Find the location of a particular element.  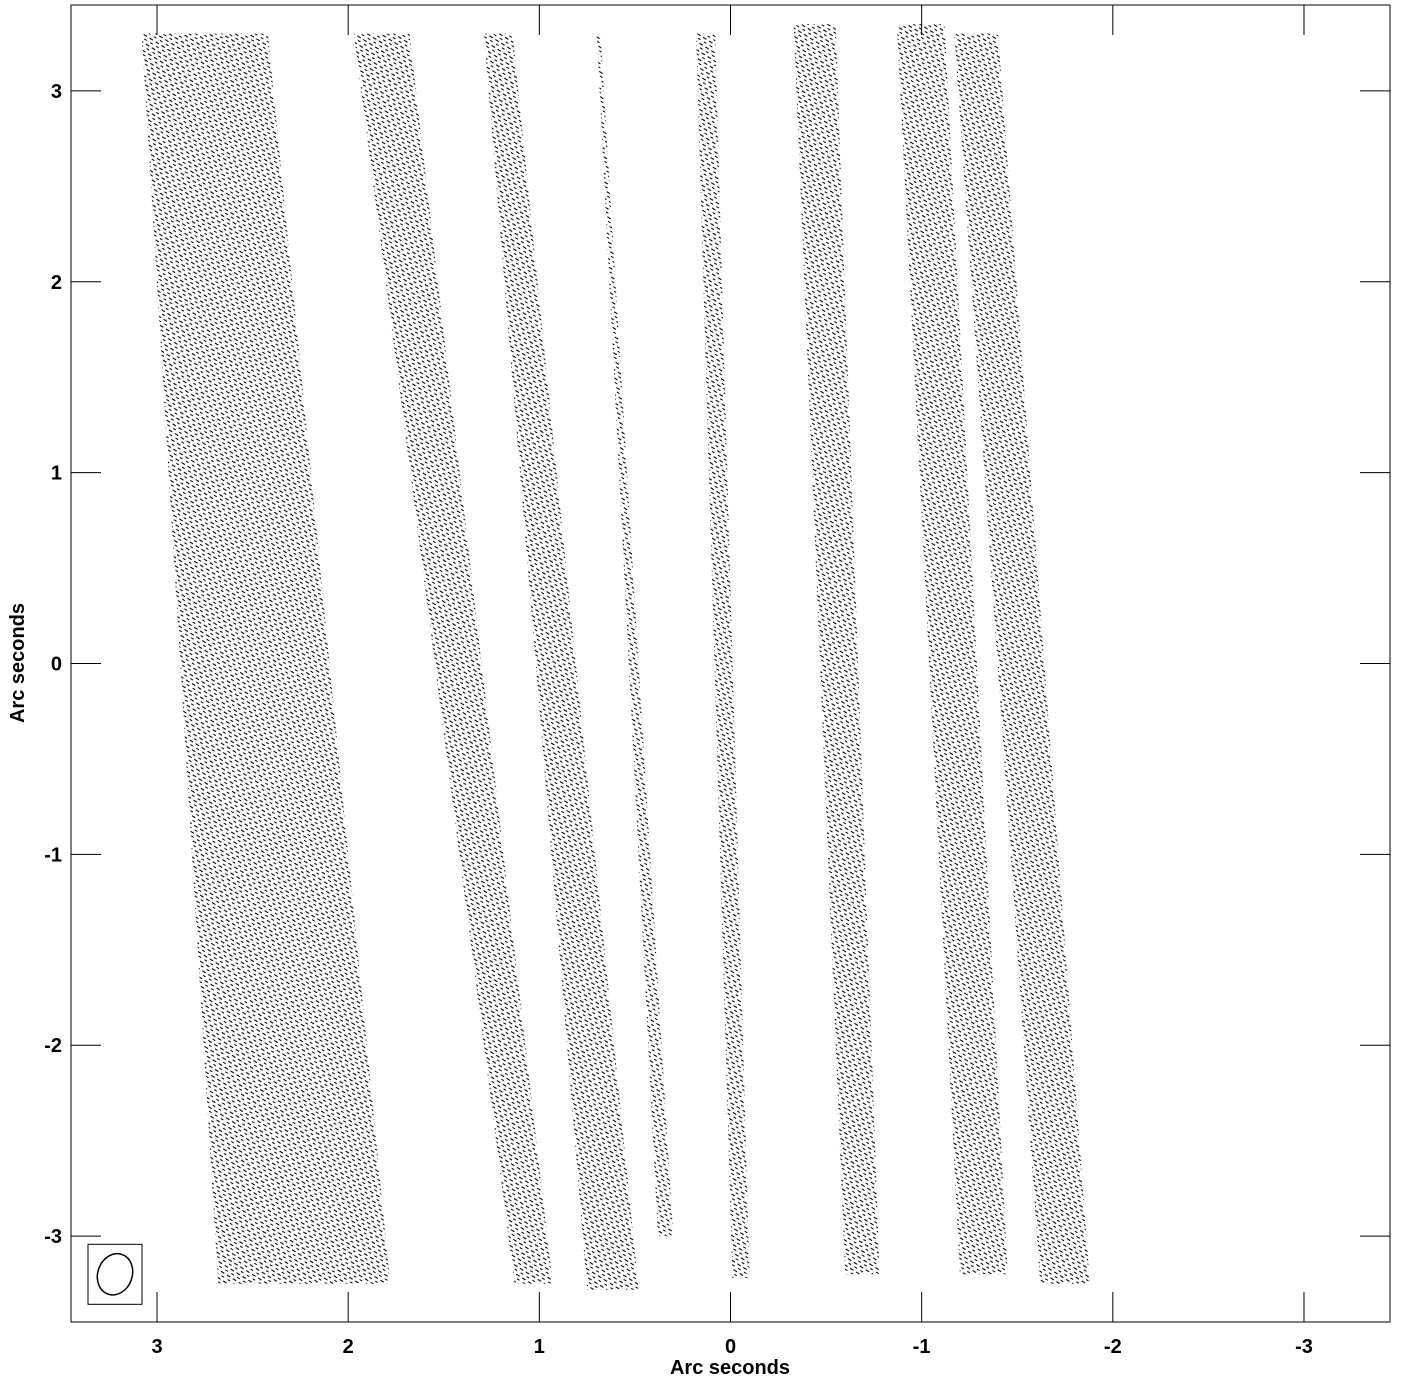

x-tick-label: 0 is located at coordinates (730, 1347).